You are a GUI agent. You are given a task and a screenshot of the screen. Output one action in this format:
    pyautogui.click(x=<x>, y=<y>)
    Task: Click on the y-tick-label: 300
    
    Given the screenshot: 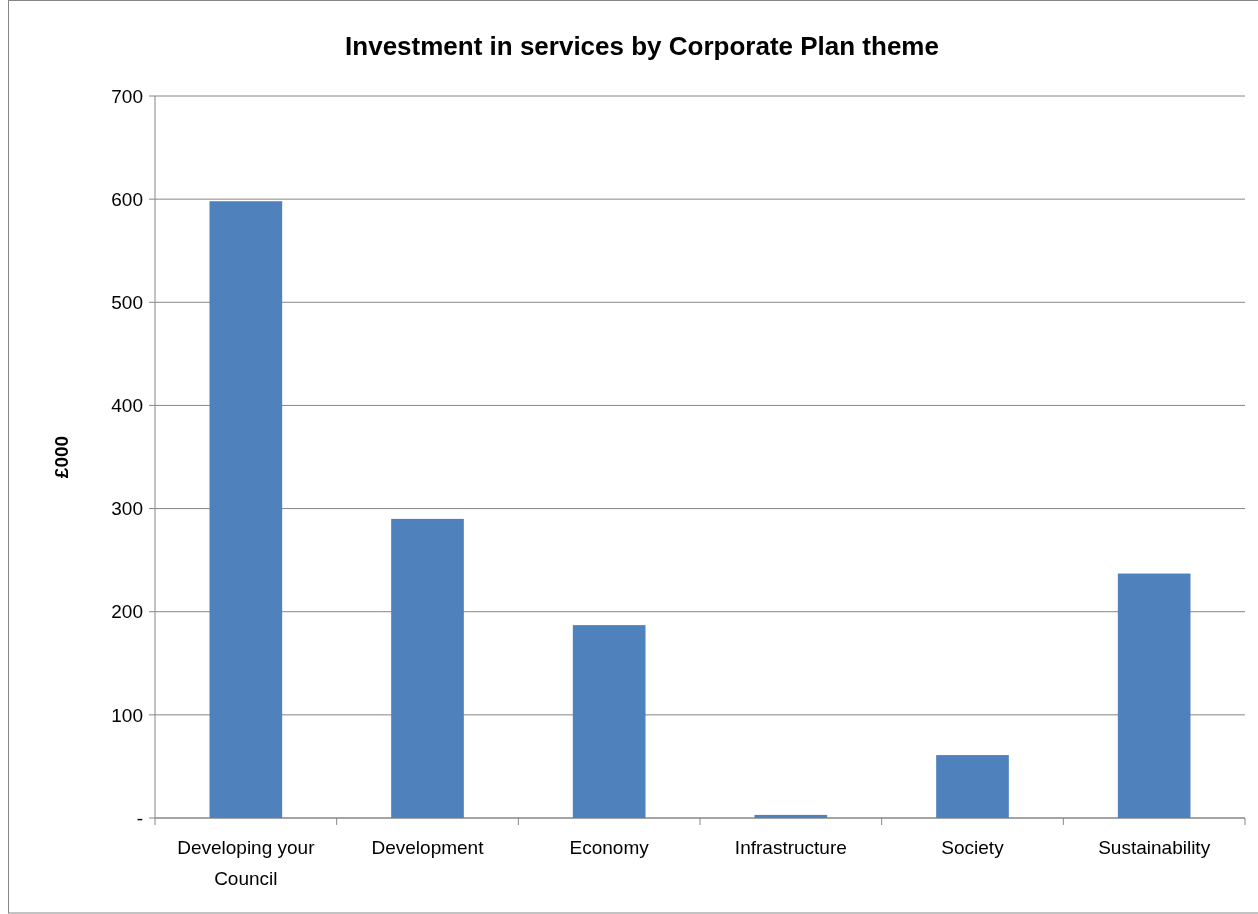 What is the action you would take?
    pyautogui.click(x=127, y=509)
    